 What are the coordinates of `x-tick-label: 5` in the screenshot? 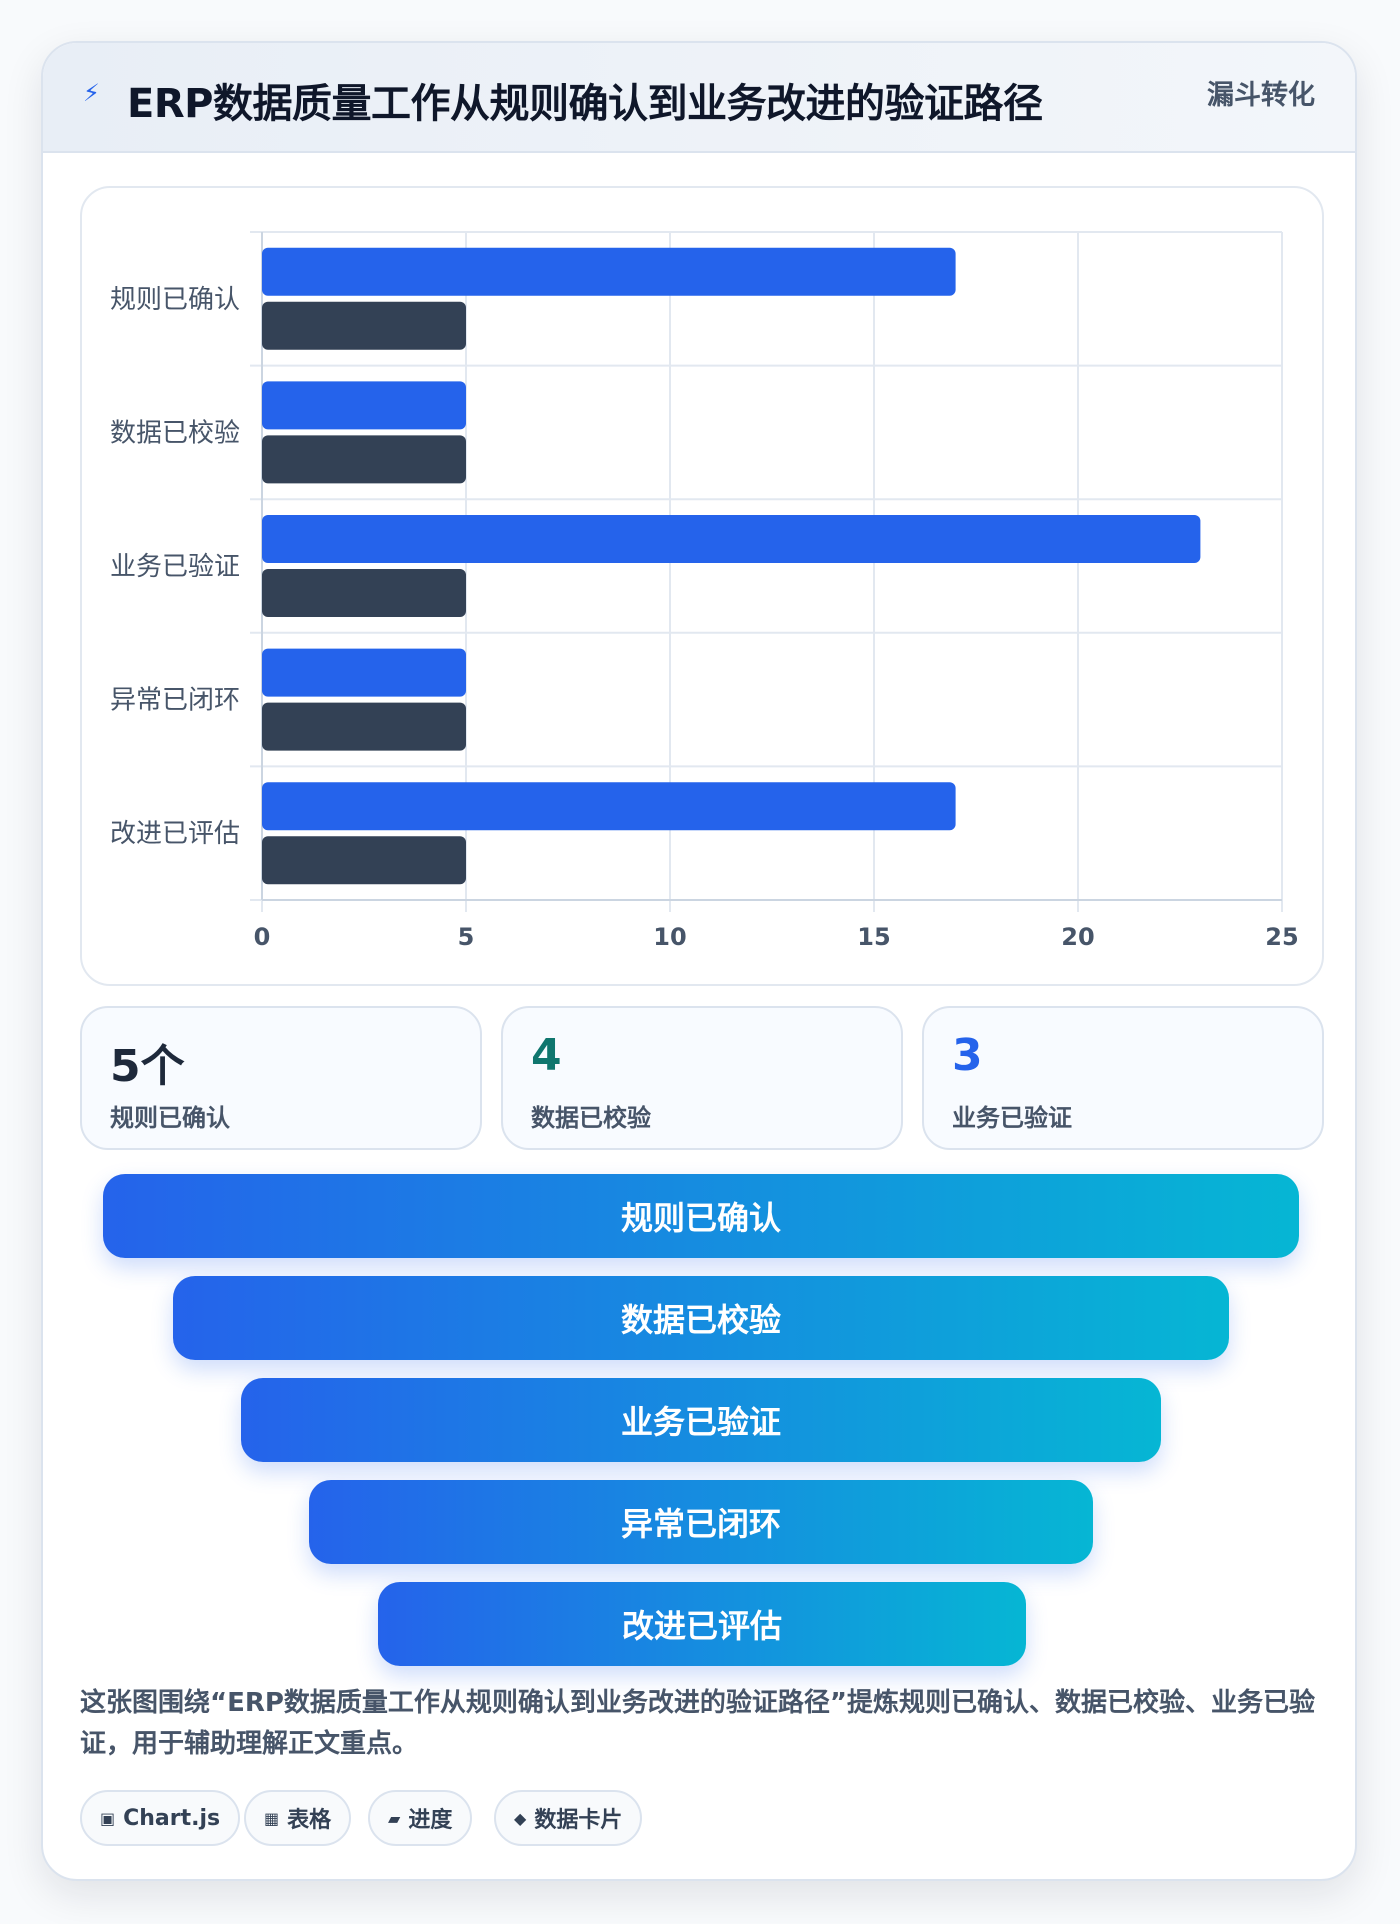 It's located at (466, 937).